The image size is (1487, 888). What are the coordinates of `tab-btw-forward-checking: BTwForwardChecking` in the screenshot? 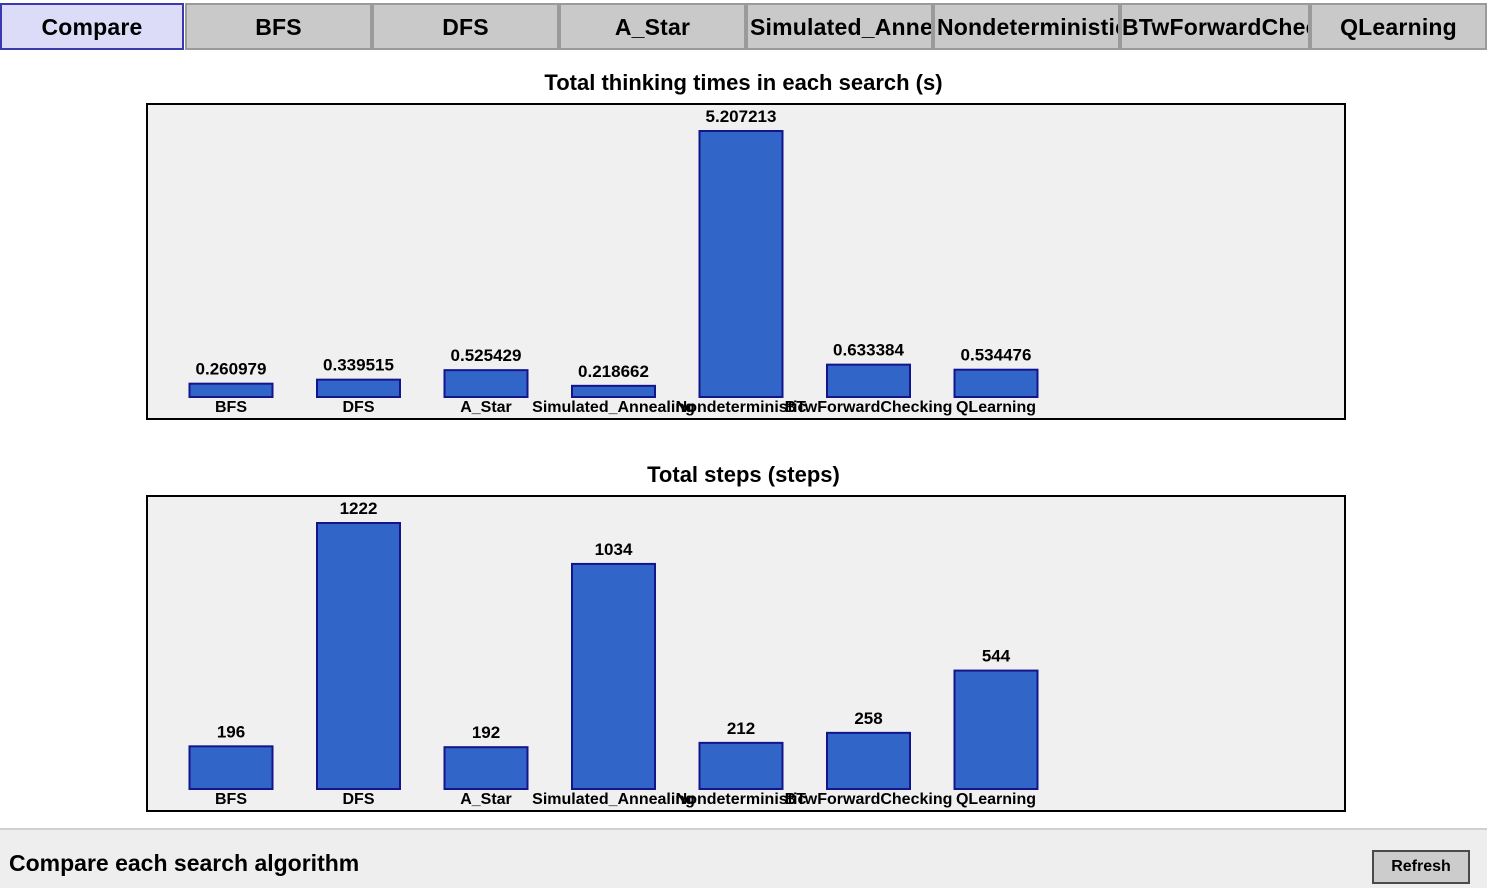 It's located at (1215, 26).